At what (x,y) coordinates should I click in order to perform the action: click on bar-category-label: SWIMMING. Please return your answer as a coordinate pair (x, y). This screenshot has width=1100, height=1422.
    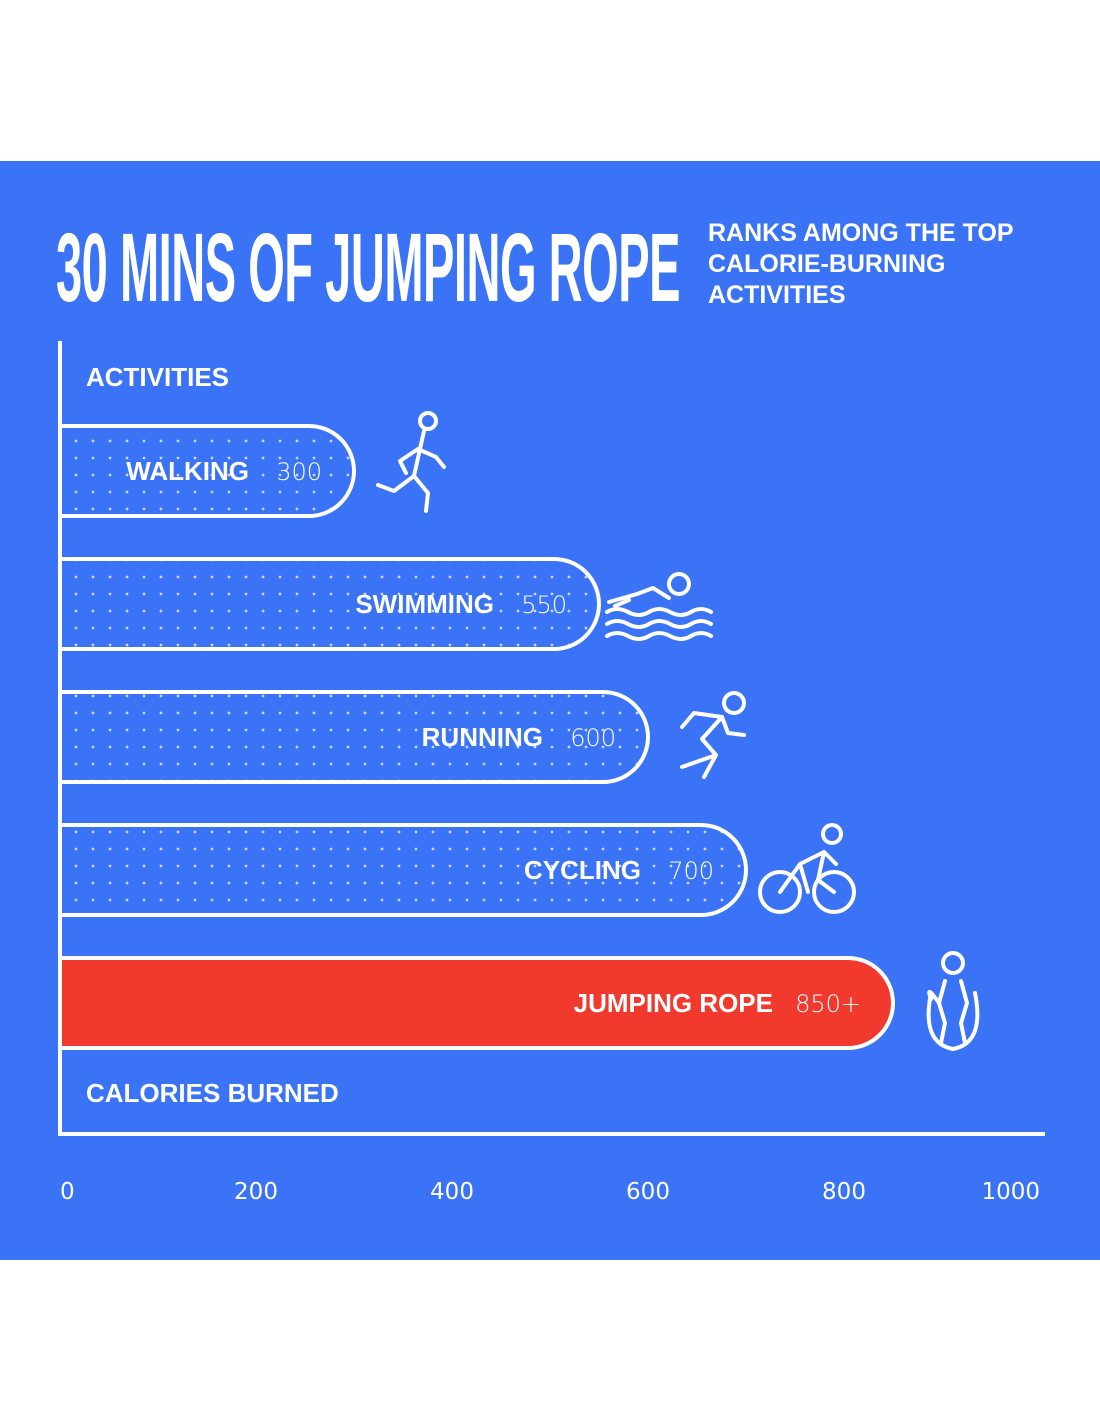
    Looking at the image, I should click on (424, 604).